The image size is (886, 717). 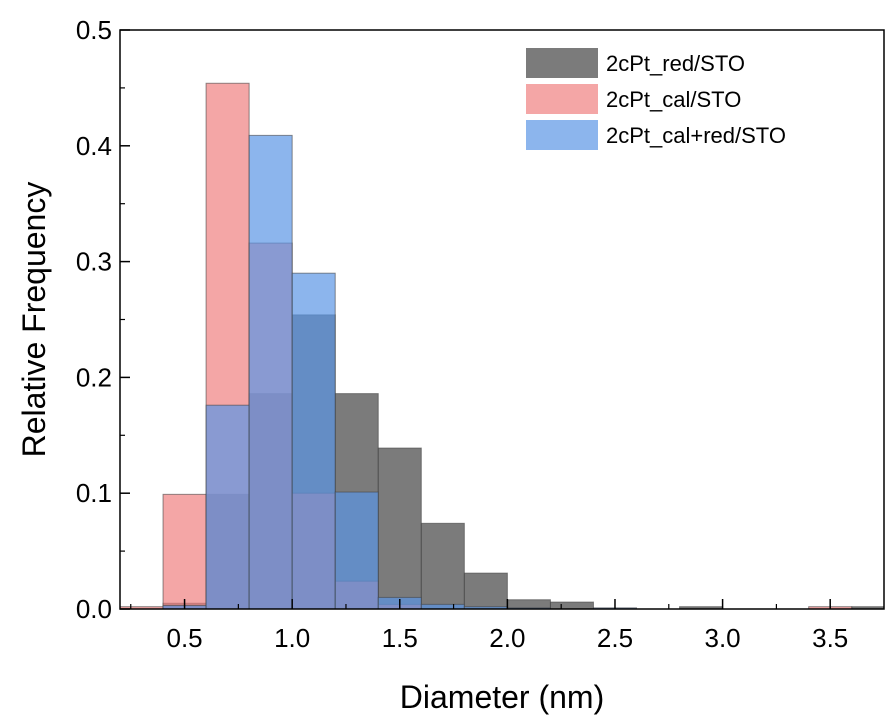 What do you see at coordinates (675, 63) in the screenshot?
I see `legend-label: 2cPt_red/STO` at bounding box center [675, 63].